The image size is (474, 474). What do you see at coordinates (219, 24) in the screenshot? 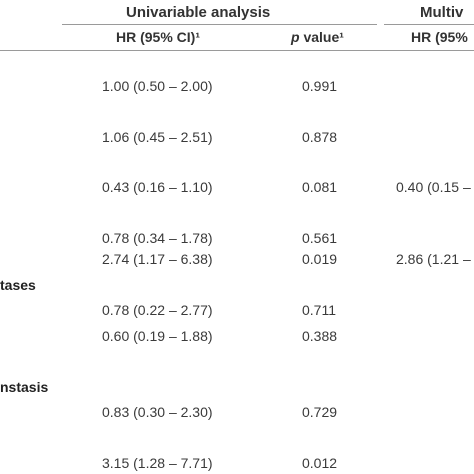
I see `univariable-spanner-rule` at bounding box center [219, 24].